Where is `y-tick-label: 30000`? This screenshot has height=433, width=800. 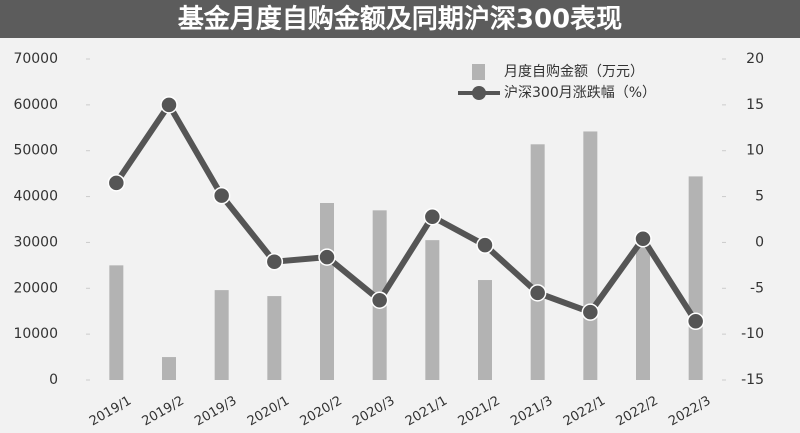
y-tick-label: 30000 is located at coordinates (35, 242).